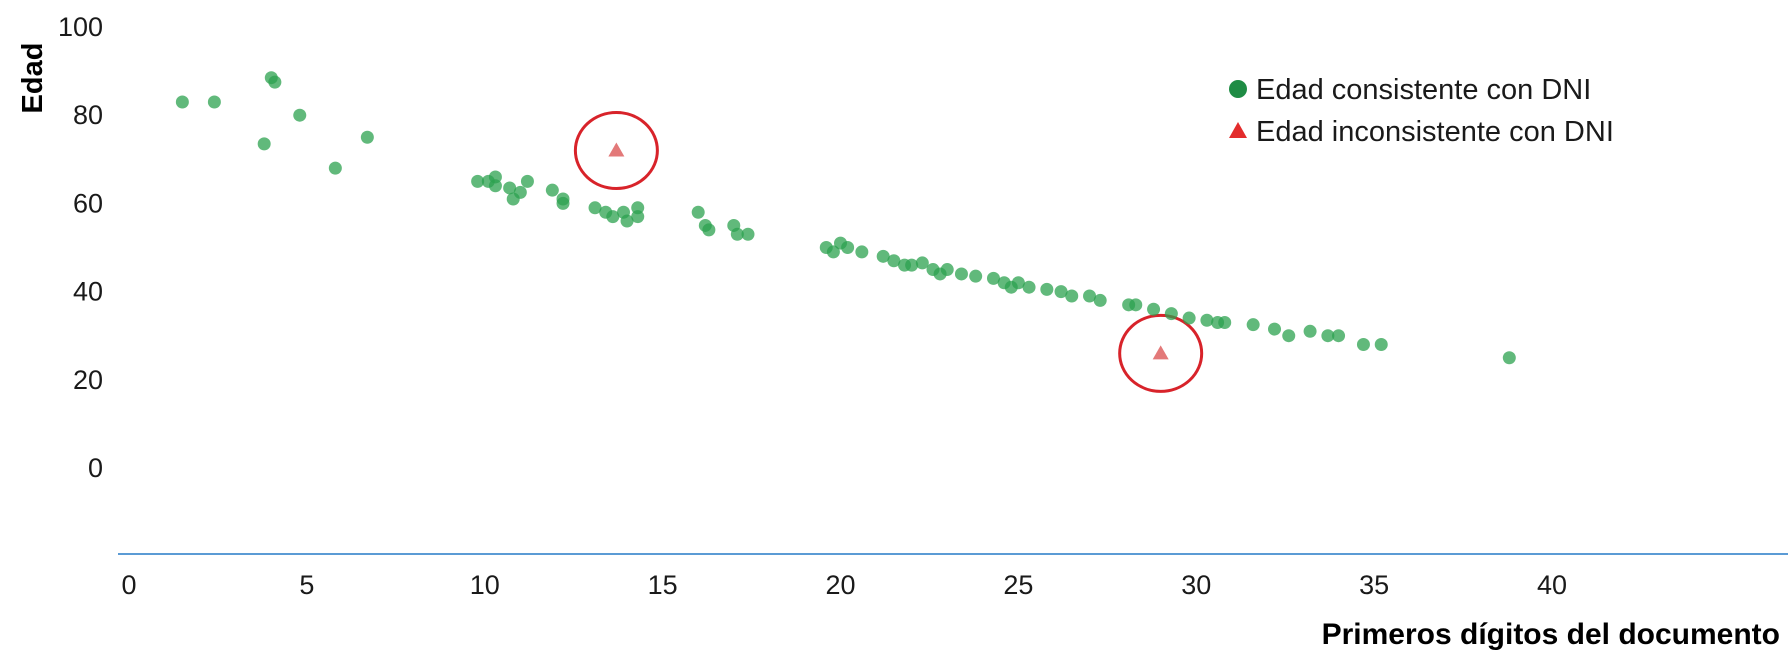 This screenshot has height=656, width=1788. Describe the element at coordinates (1552, 585) in the screenshot. I see `x-tick-label: 40` at that location.